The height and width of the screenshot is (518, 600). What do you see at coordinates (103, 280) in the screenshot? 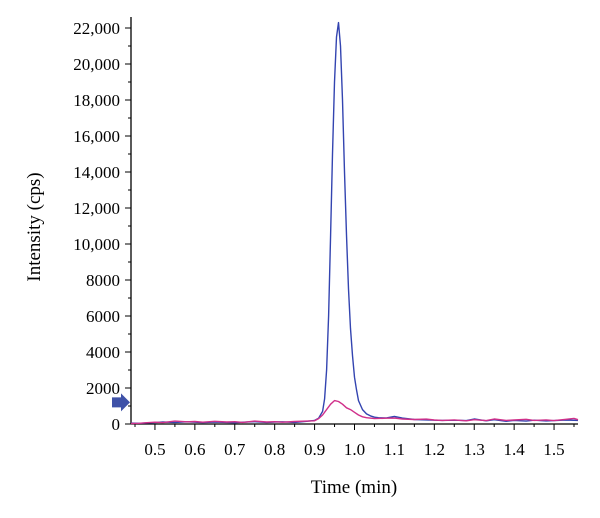
I see `y-tick-label: 8000` at bounding box center [103, 280].